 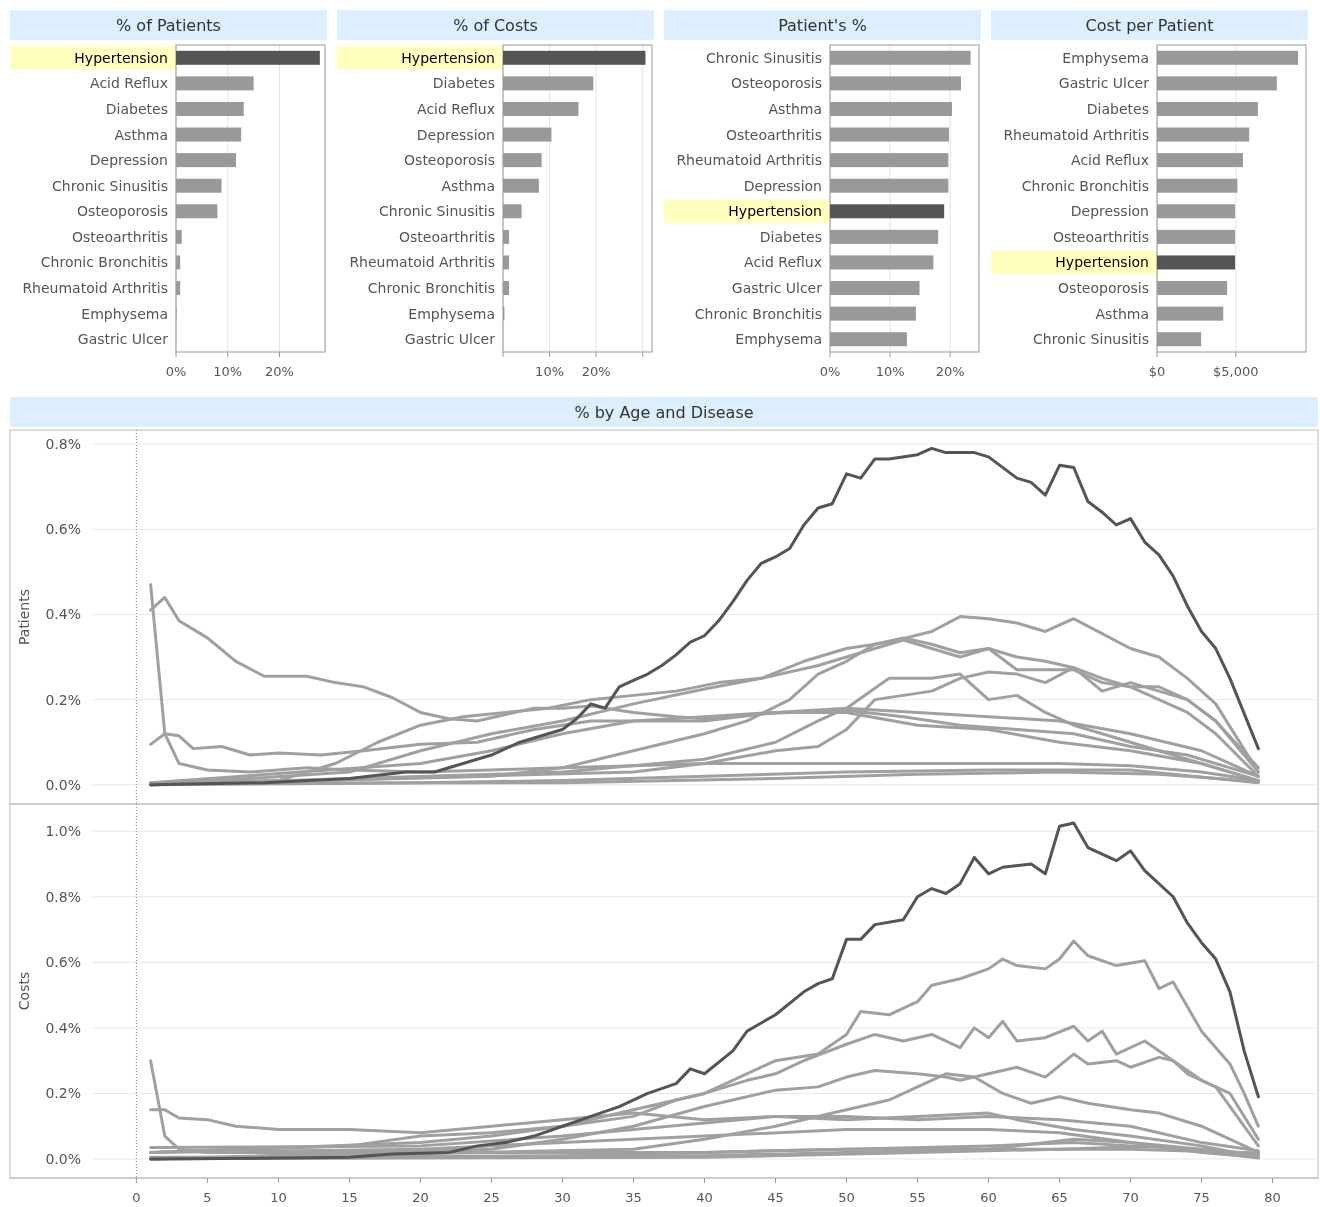 What do you see at coordinates (1130, 1197) in the screenshot?
I see `x-tick-label: 70` at bounding box center [1130, 1197].